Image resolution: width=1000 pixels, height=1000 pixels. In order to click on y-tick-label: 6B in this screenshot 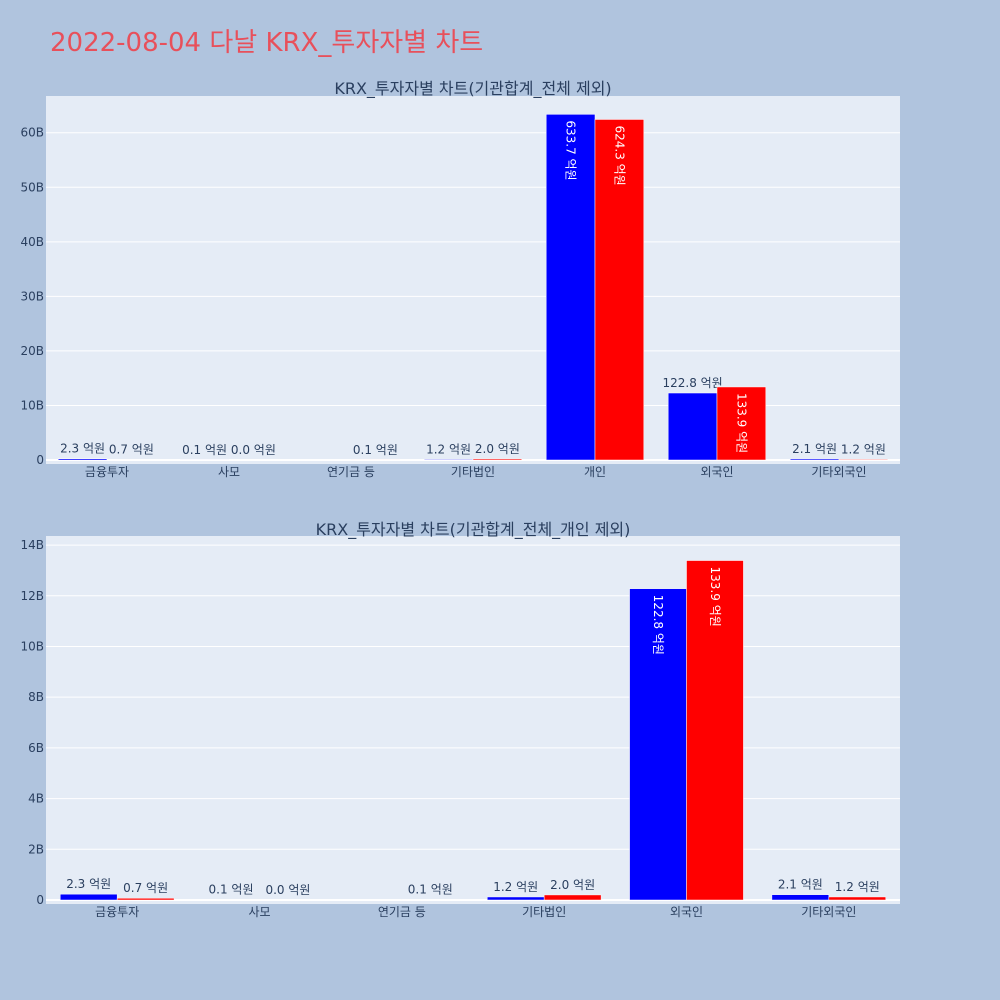, I will do `click(36, 748)`.